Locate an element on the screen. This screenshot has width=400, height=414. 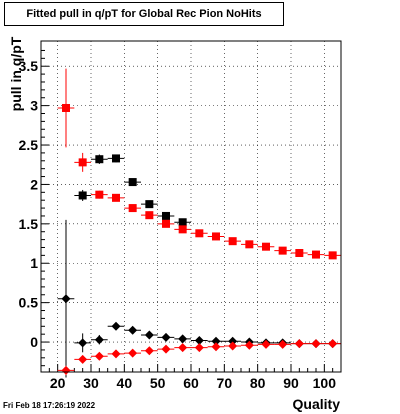
x-tick-label: 50 is located at coordinates (158, 383).